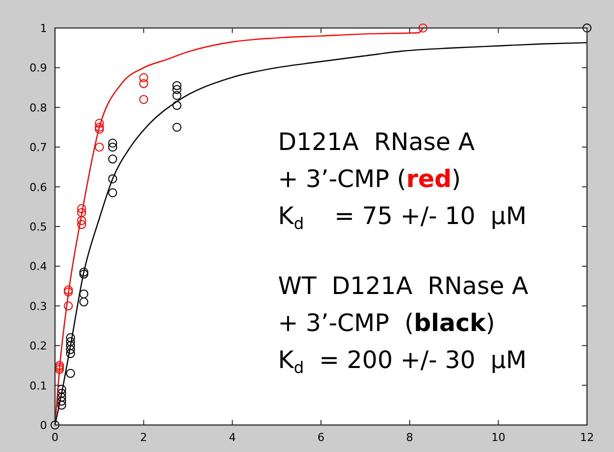 The width and height of the screenshot is (614, 452). I want to click on text: K$_{d}$ = 75 +/- 10 μM, so click(402, 217).